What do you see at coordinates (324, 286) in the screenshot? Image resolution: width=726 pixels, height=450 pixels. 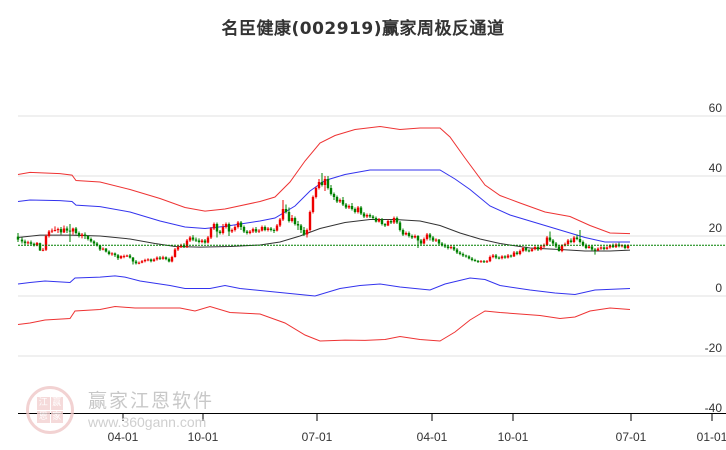 I see `line-lower_inner` at bounding box center [324, 286].